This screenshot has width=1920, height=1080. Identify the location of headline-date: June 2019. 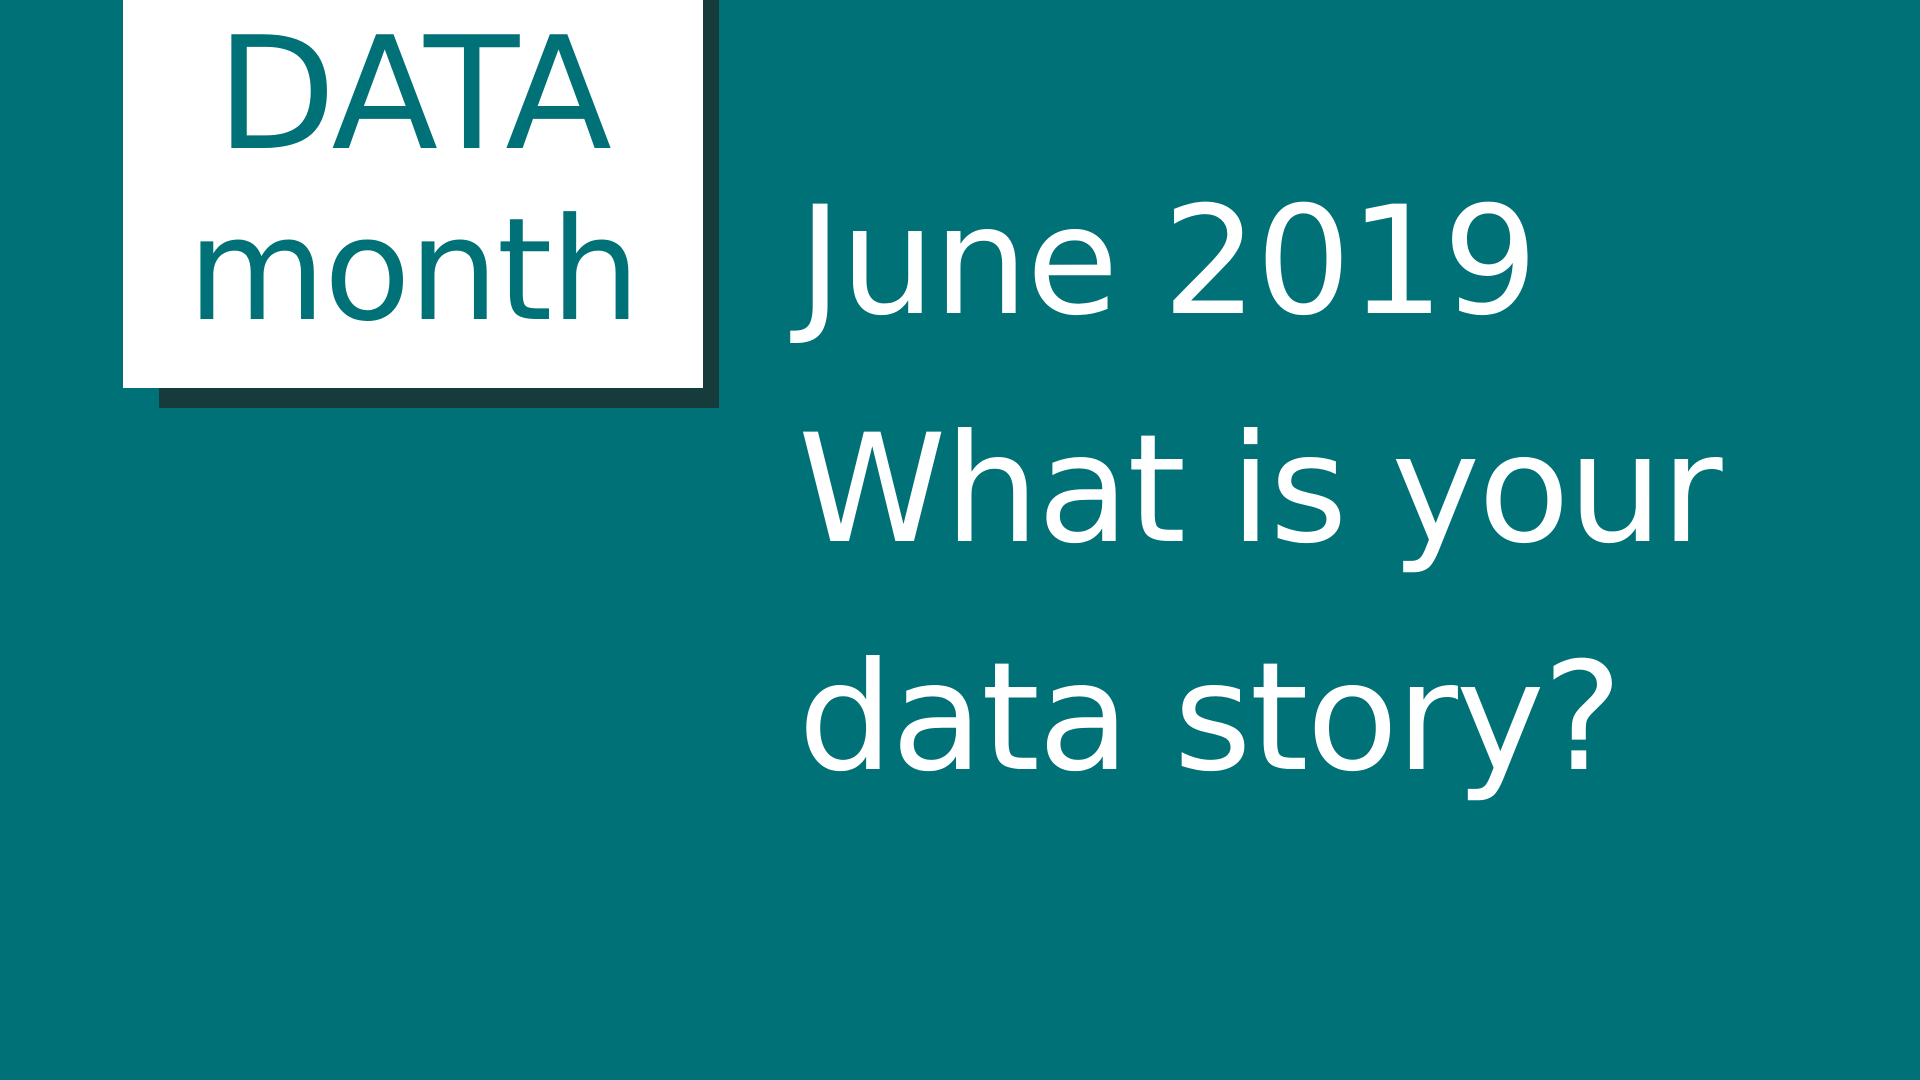
(1168, 262).